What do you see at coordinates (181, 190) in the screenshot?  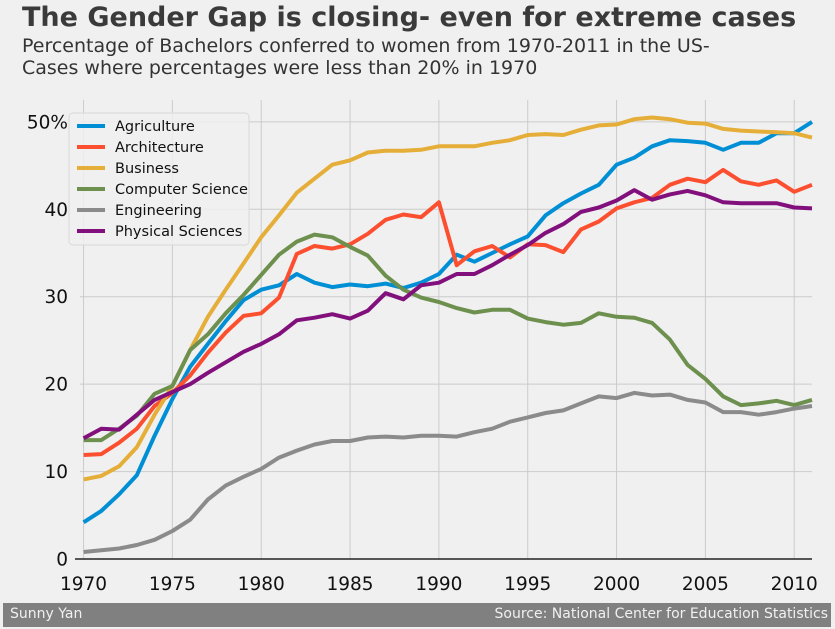 I see `legend-label: Computer Science` at bounding box center [181, 190].